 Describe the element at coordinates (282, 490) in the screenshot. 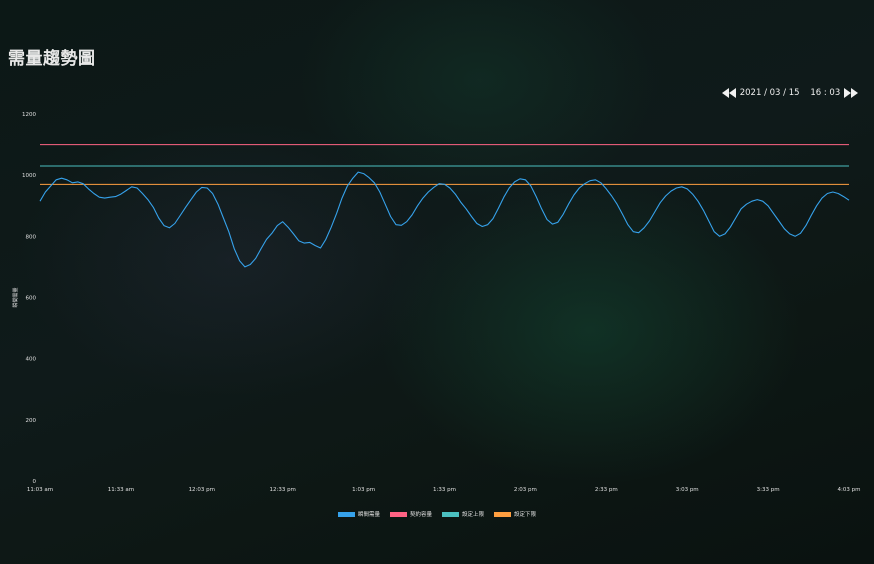

I see `x-tick-label: 12:33 pm` at that location.